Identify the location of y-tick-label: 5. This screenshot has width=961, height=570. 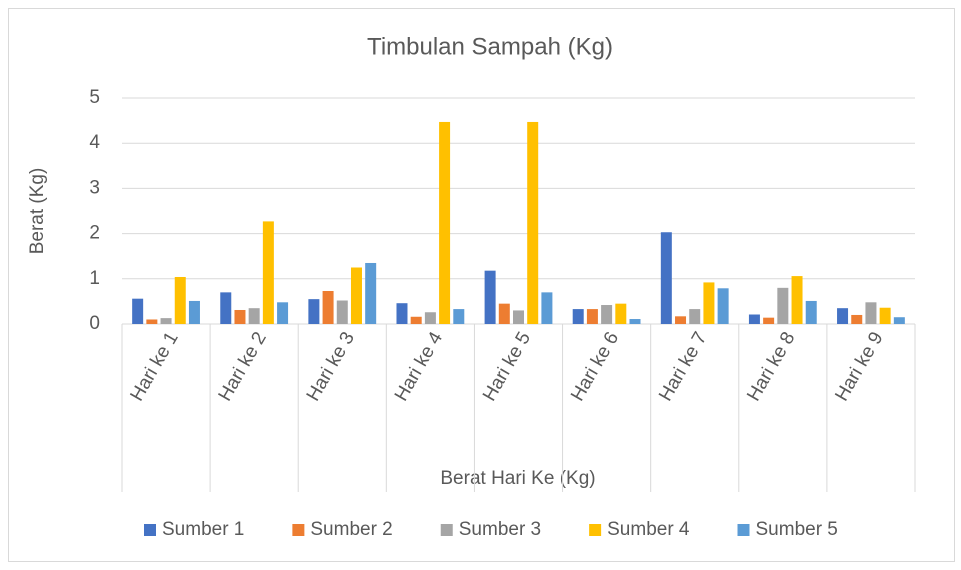
(94, 97).